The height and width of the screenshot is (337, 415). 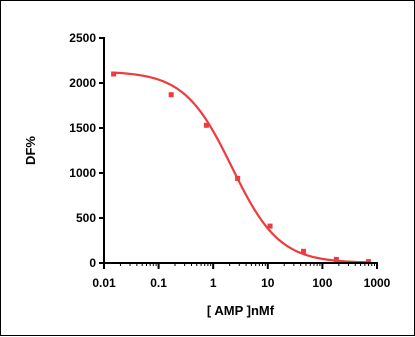 What do you see at coordinates (158, 283) in the screenshot?
I see `x-tick-label: 0.1` at bounding box center [158, 283].